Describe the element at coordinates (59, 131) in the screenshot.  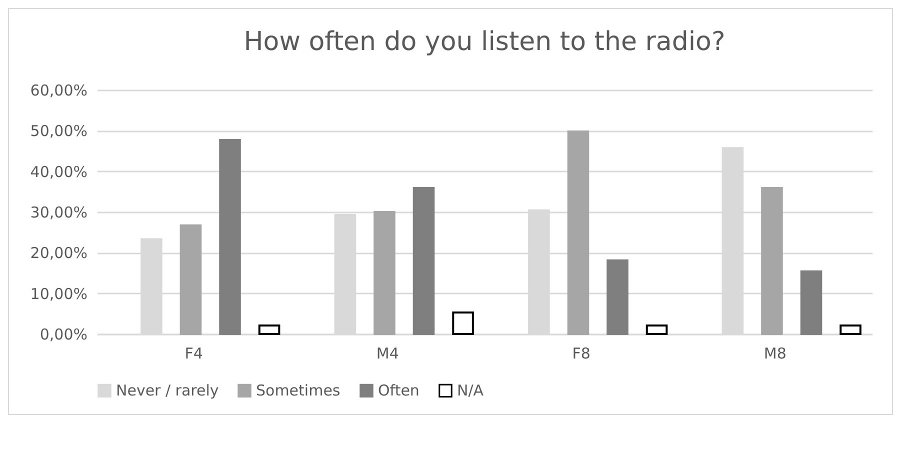
I see `y-tick-label: 50,00%` at that location.